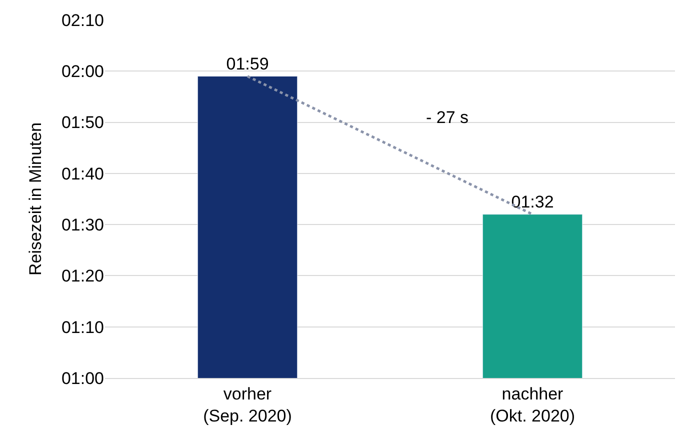 Image resolution: width=695 pixels, height=443 pixels. I want to click on data-label: 01:32, so click(532, 202).